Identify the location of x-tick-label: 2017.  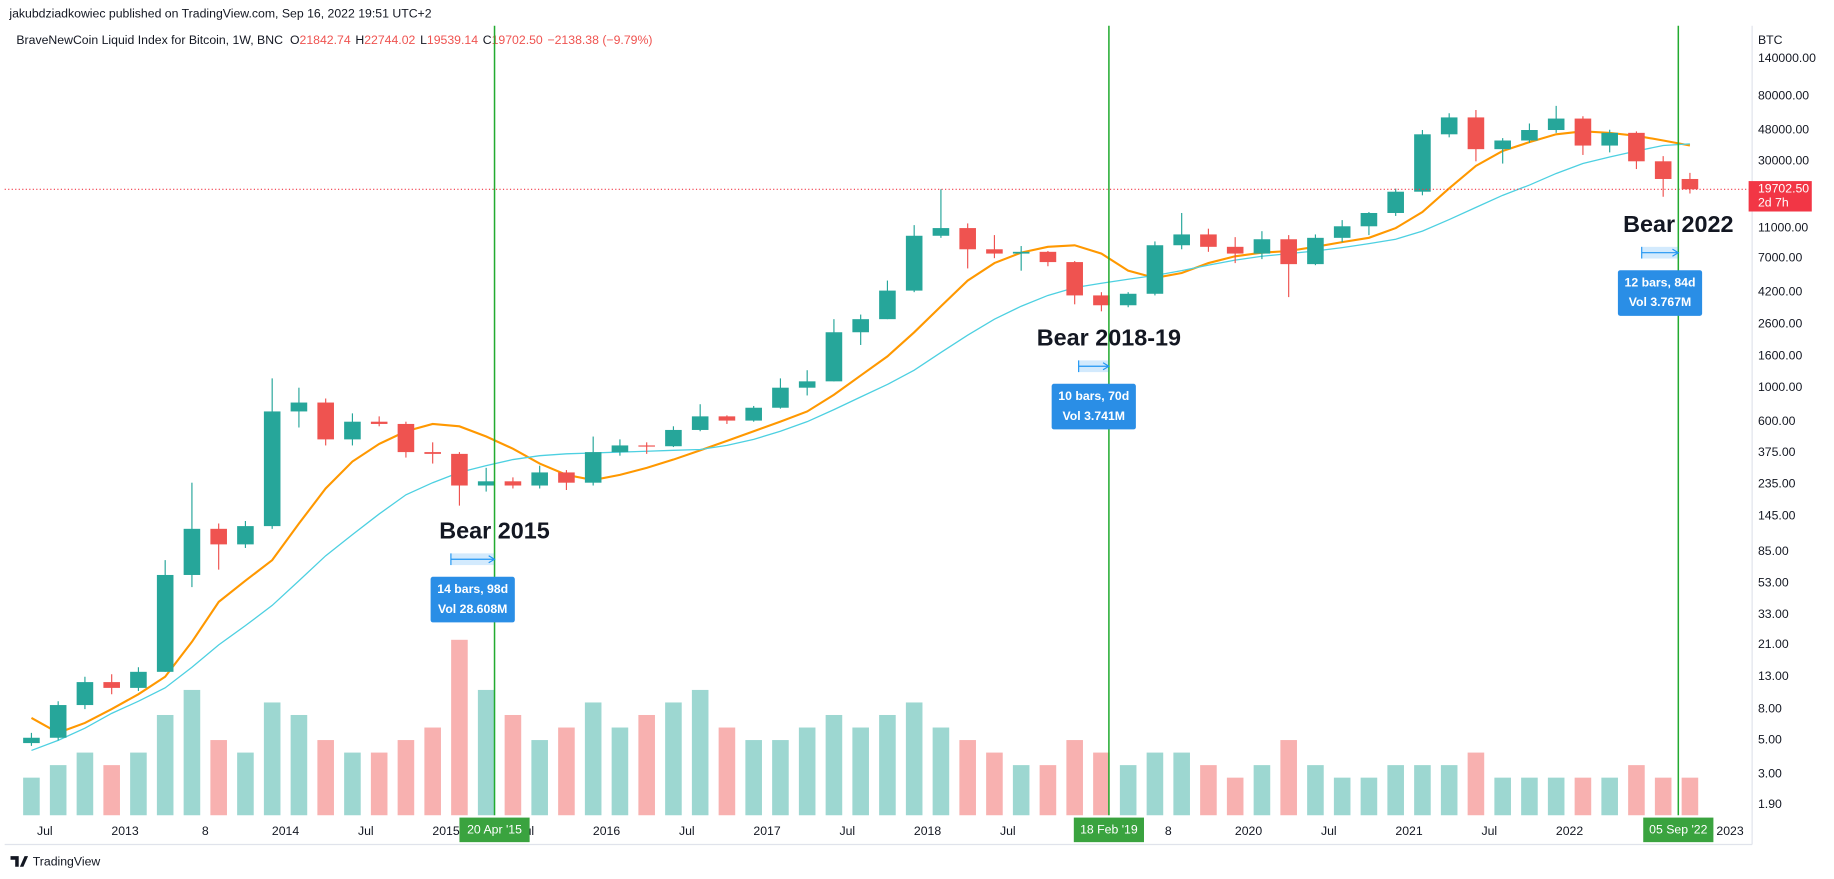
(766, 831).